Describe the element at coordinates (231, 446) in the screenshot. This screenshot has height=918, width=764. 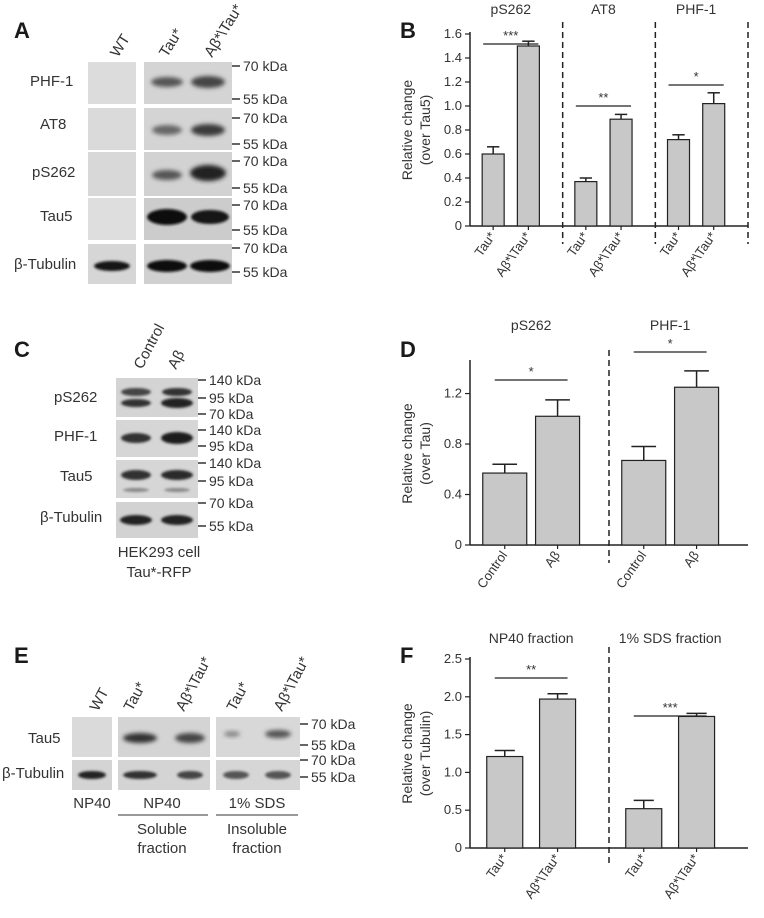
I see `marker-label: 95 kDa` at that location.